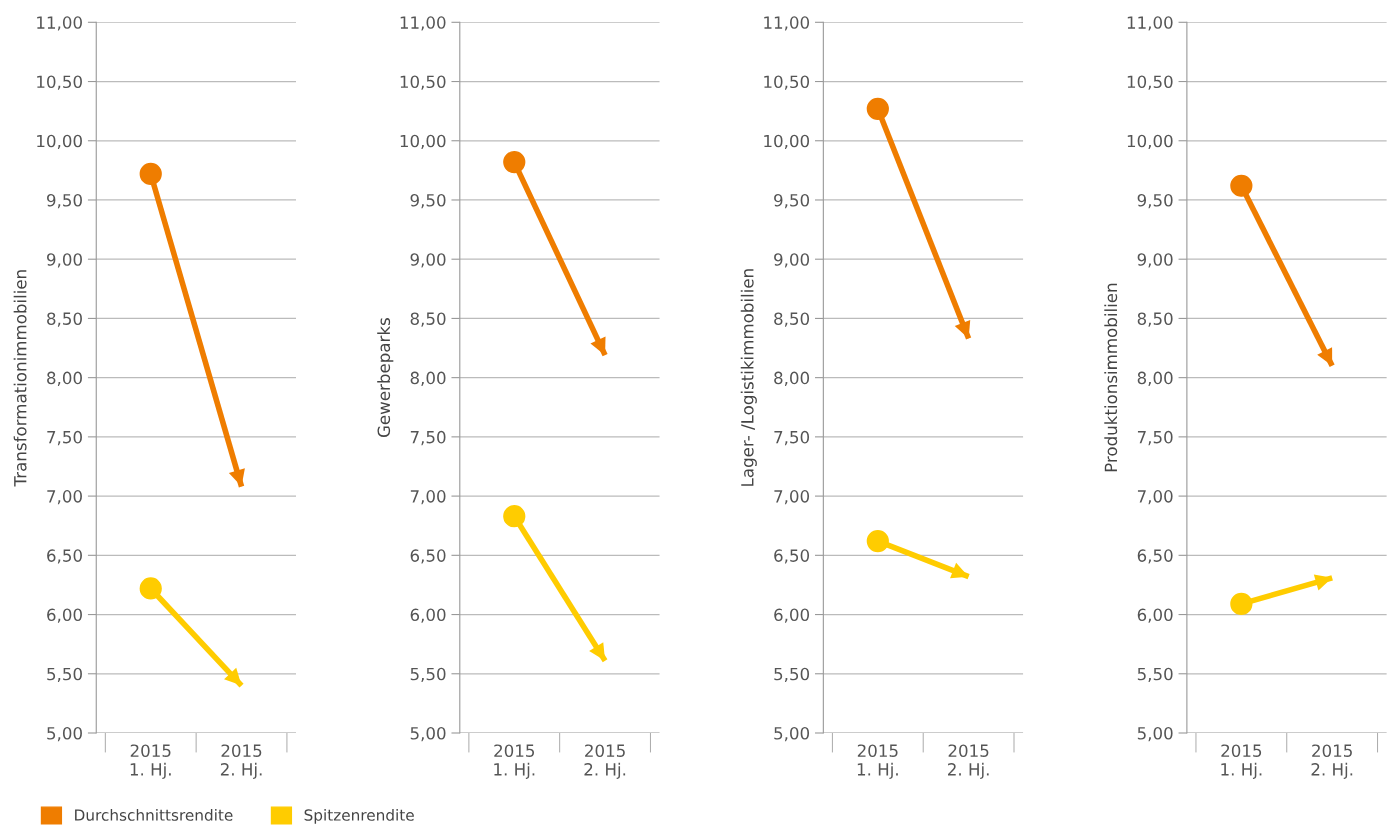 The width and height of the screenshot is (1395, 826). I want to click on y-axis-title: Gewerbeparks, so click(385, 378).